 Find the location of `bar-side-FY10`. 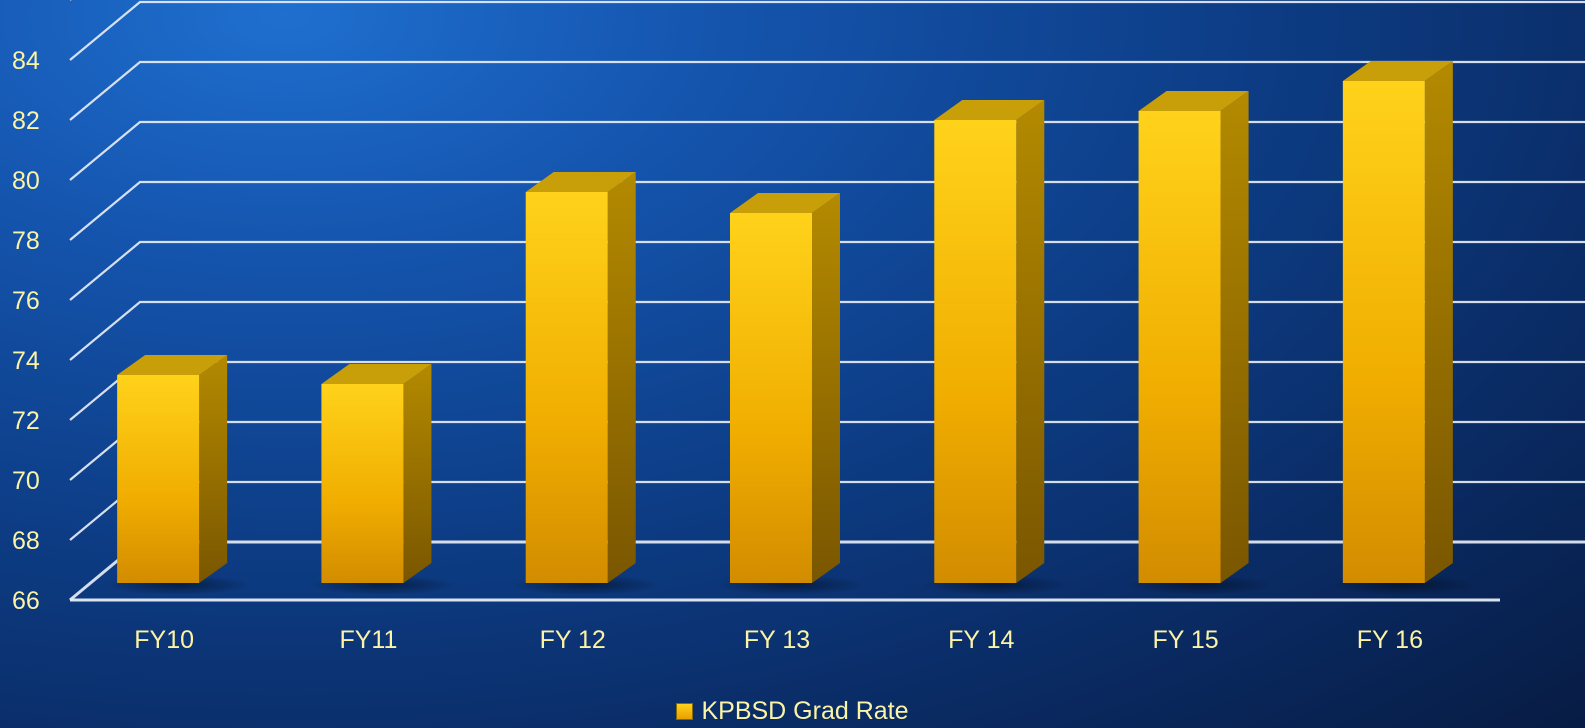

bar-side-FY10 is located at coordinates (213, 469).